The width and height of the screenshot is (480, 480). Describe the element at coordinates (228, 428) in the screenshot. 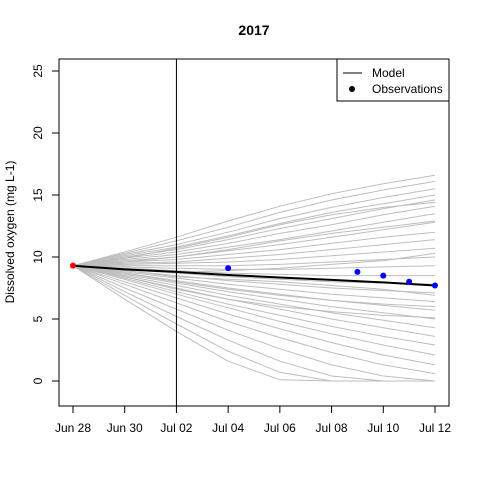

I see `x-tick-label: Jul 04` at that location.